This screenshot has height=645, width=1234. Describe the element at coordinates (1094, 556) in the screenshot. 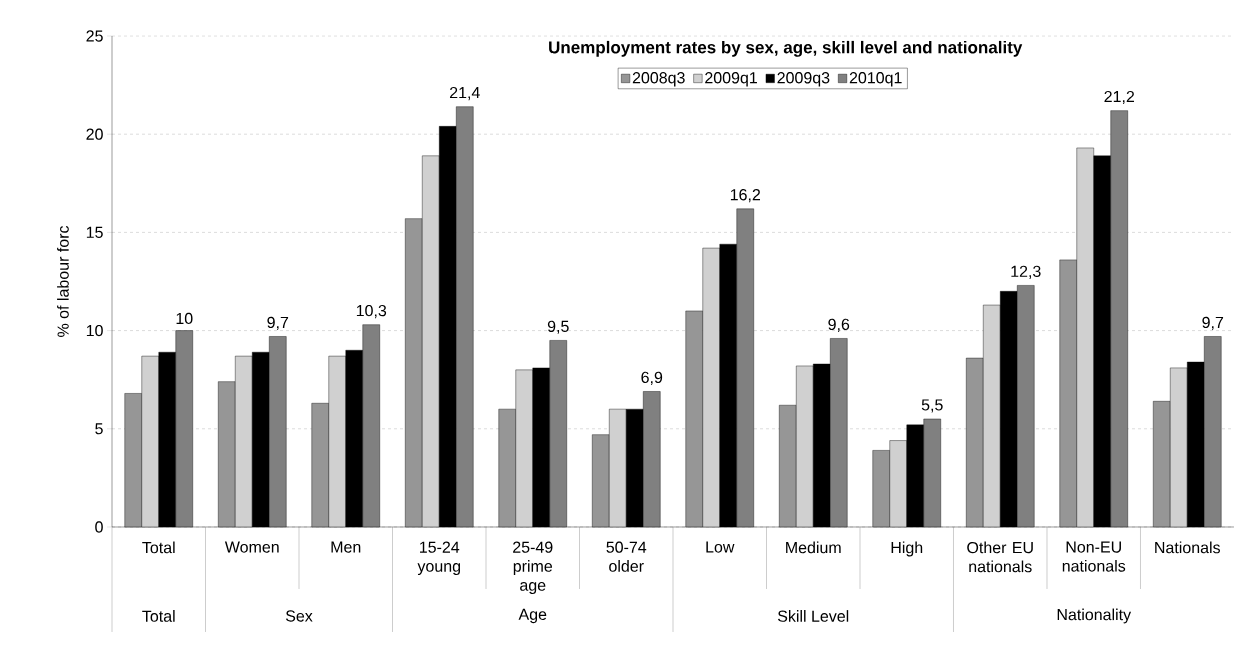

I see `x-tick-label: Non-EU nationals` at that location.